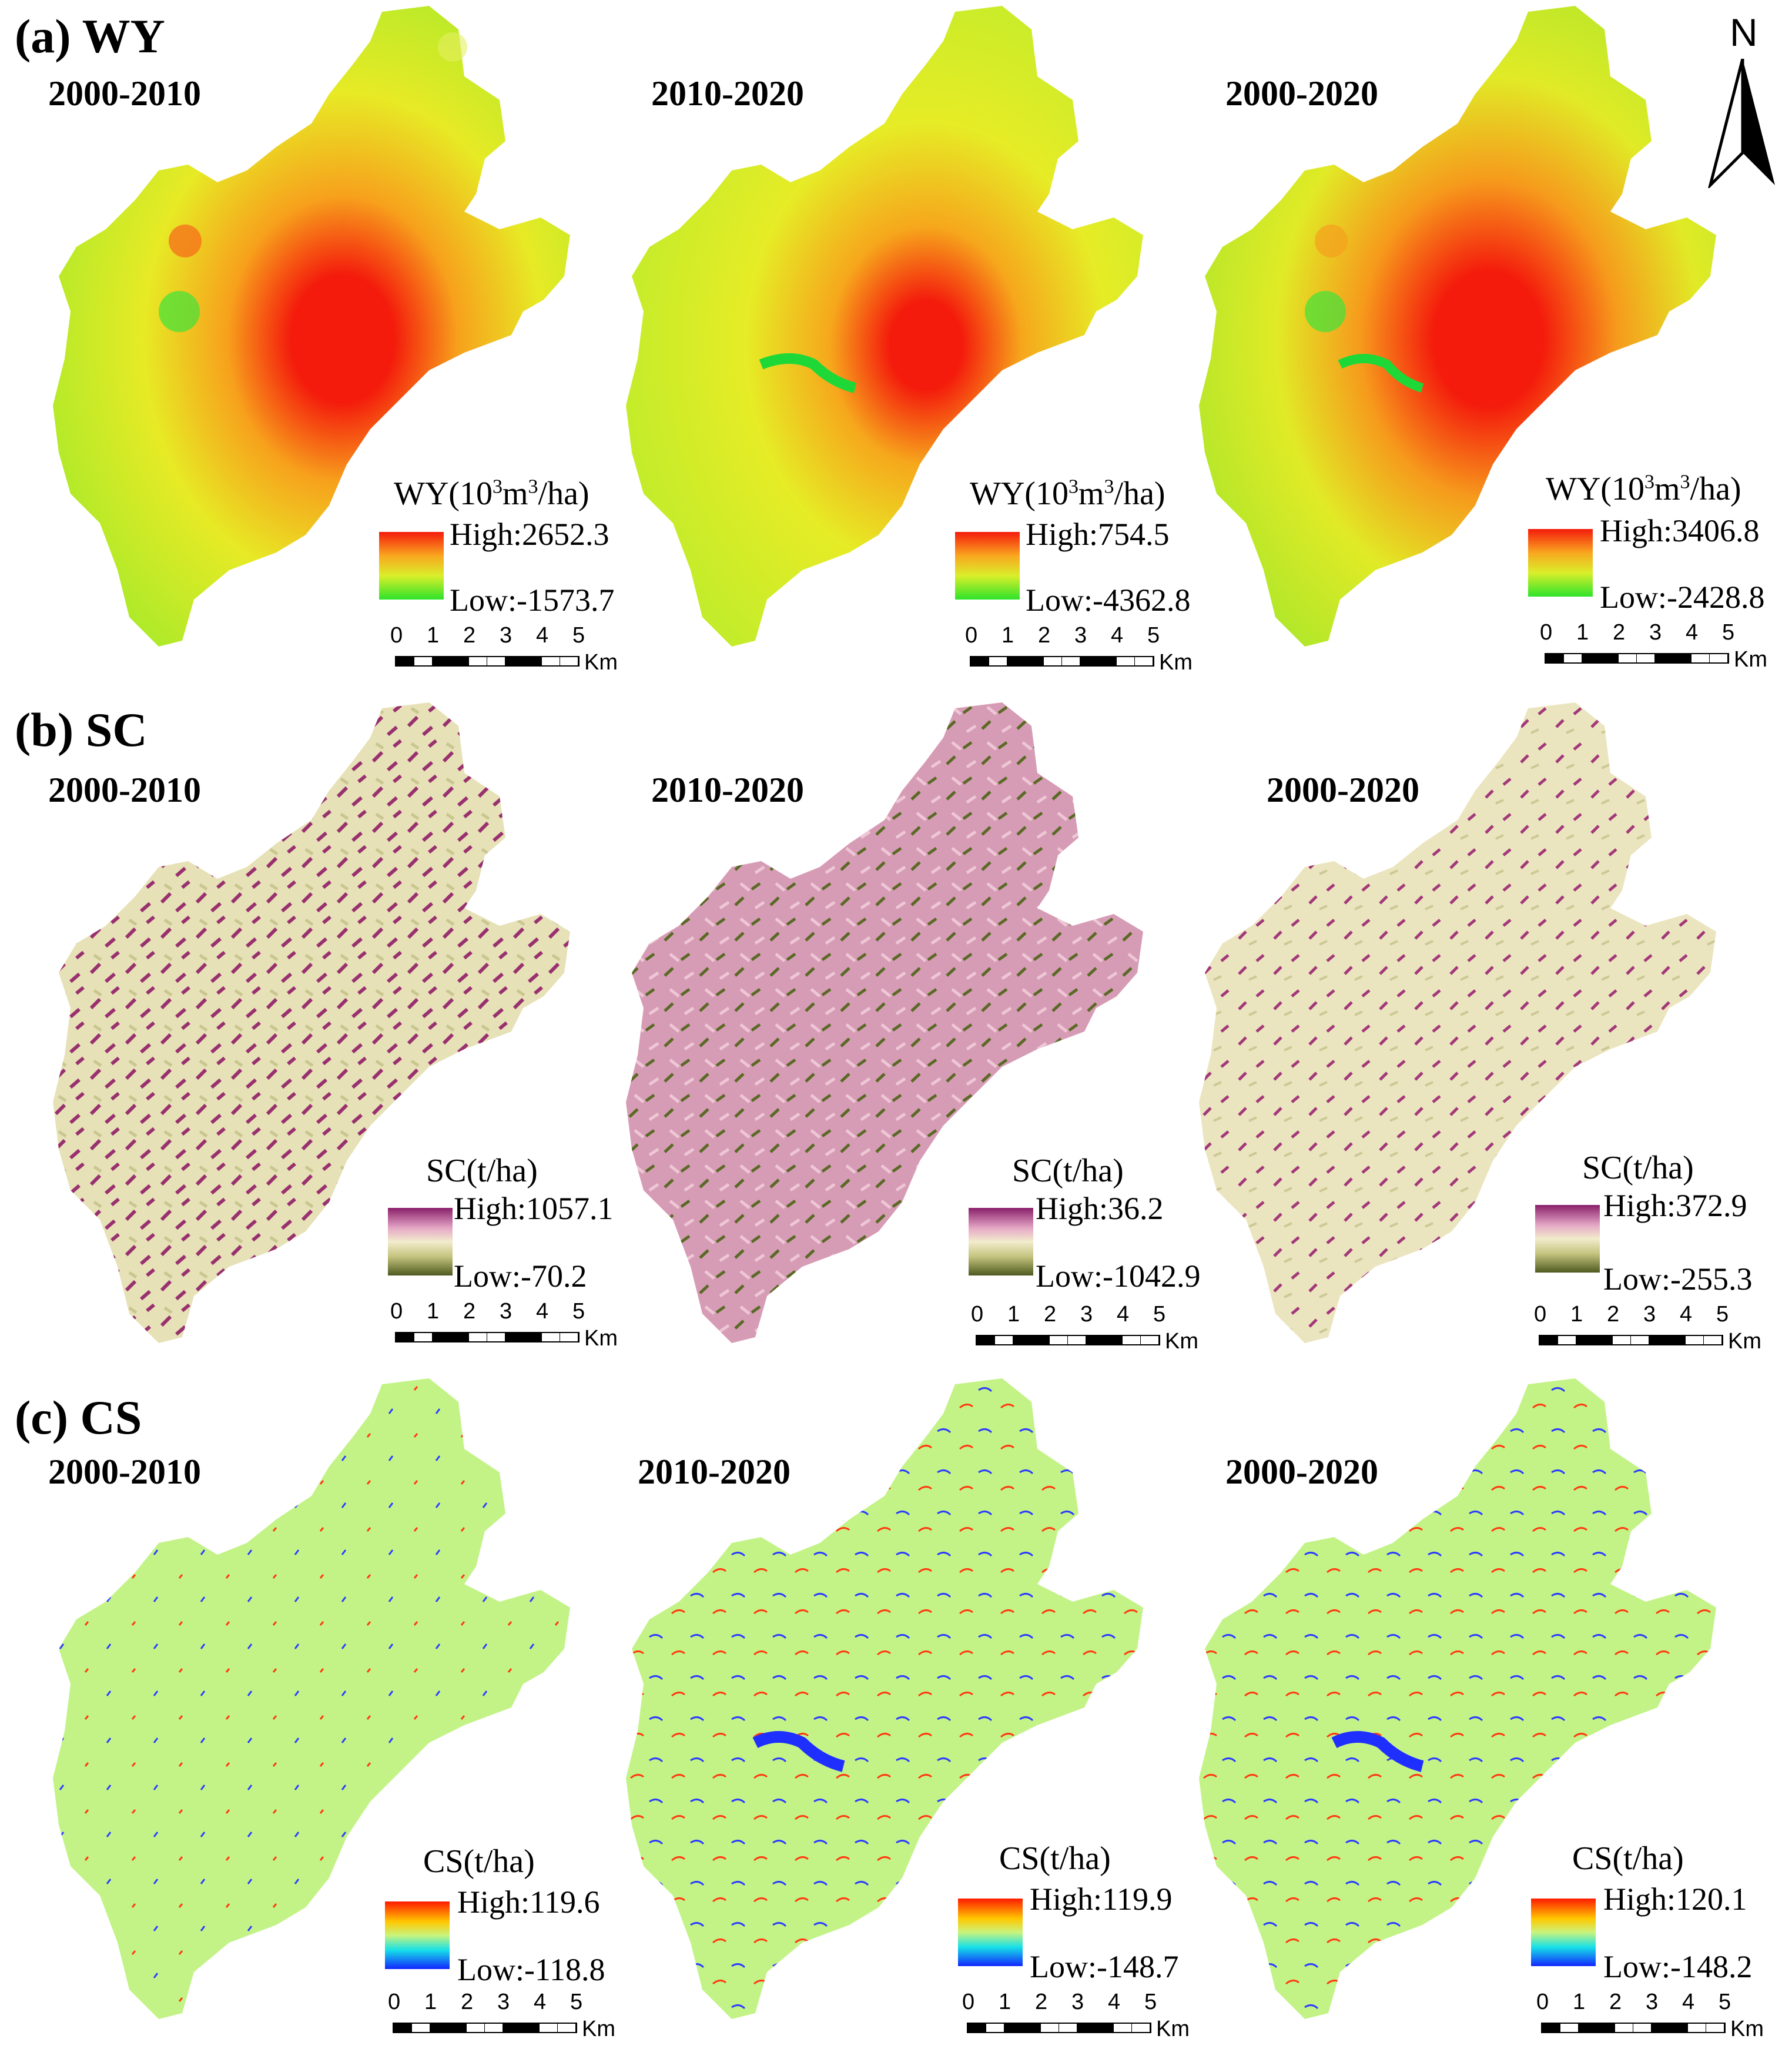 Image resolution: width=1792 pixels, height=2049 pixels. What do you see at coordinates (90, 36) in the screenshot?
I see `section-label-wy: (a) WY` at bounding box center [90, 36].